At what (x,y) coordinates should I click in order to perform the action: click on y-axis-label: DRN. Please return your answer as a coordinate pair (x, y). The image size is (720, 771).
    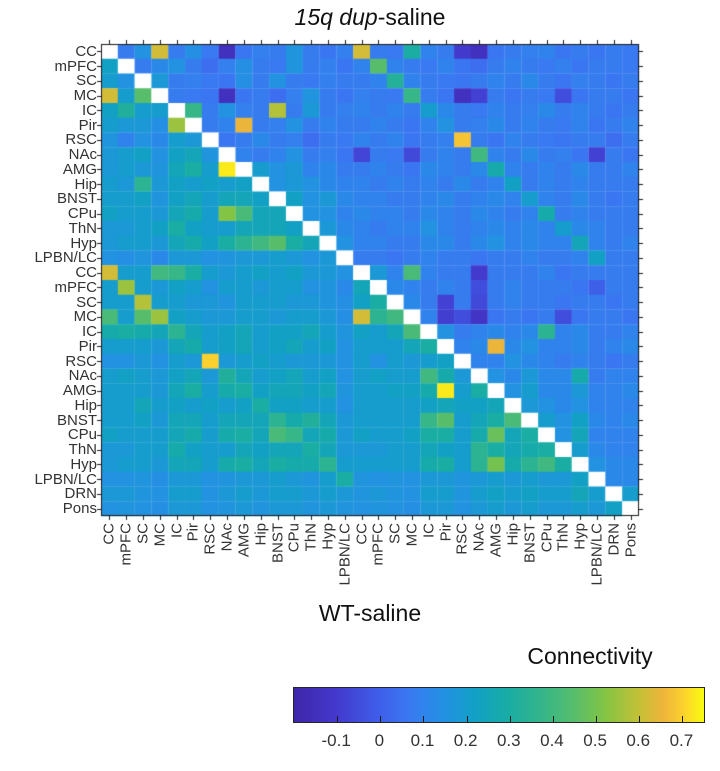
    Looking at the image, I should click on (81, 494).